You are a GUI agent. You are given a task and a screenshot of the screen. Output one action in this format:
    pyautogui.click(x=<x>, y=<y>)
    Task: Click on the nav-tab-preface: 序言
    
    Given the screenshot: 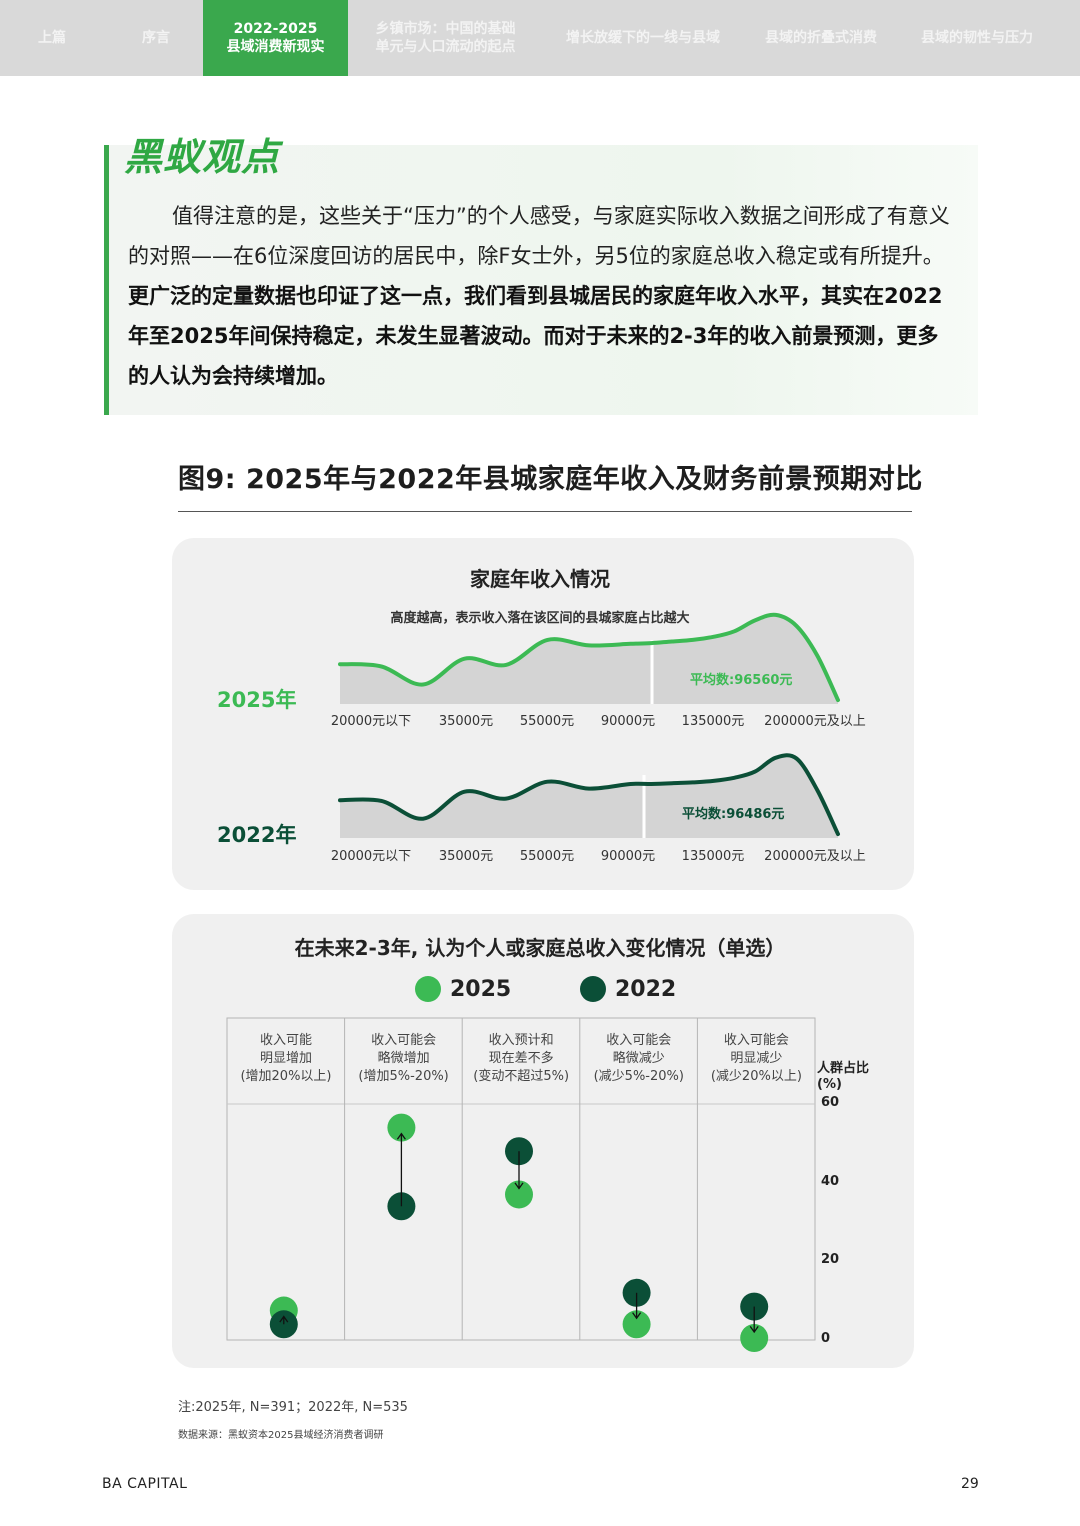 What is the action you would take?
    pyautogui.click(x=156, y=38)
    